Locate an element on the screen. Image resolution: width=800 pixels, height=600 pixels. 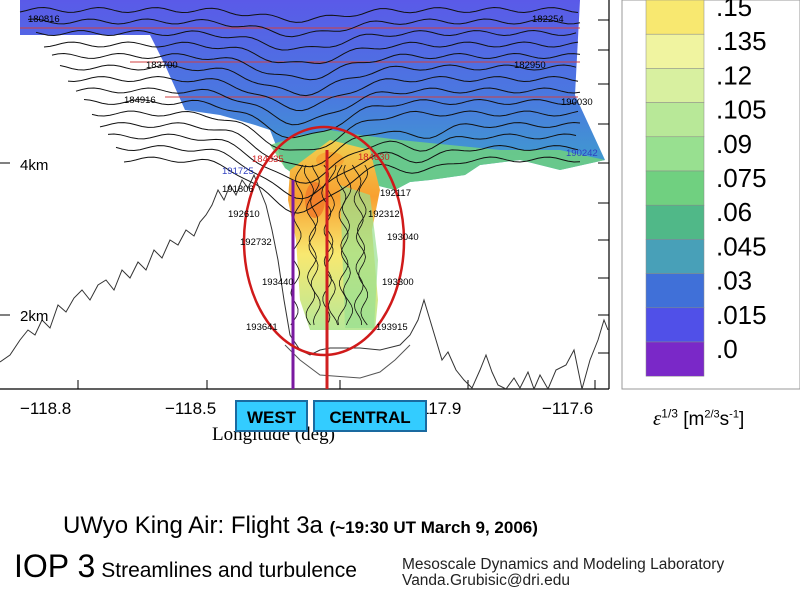
lab-email: Vanda.Grubisic@dri.edu is located at coordinates (486, 580).